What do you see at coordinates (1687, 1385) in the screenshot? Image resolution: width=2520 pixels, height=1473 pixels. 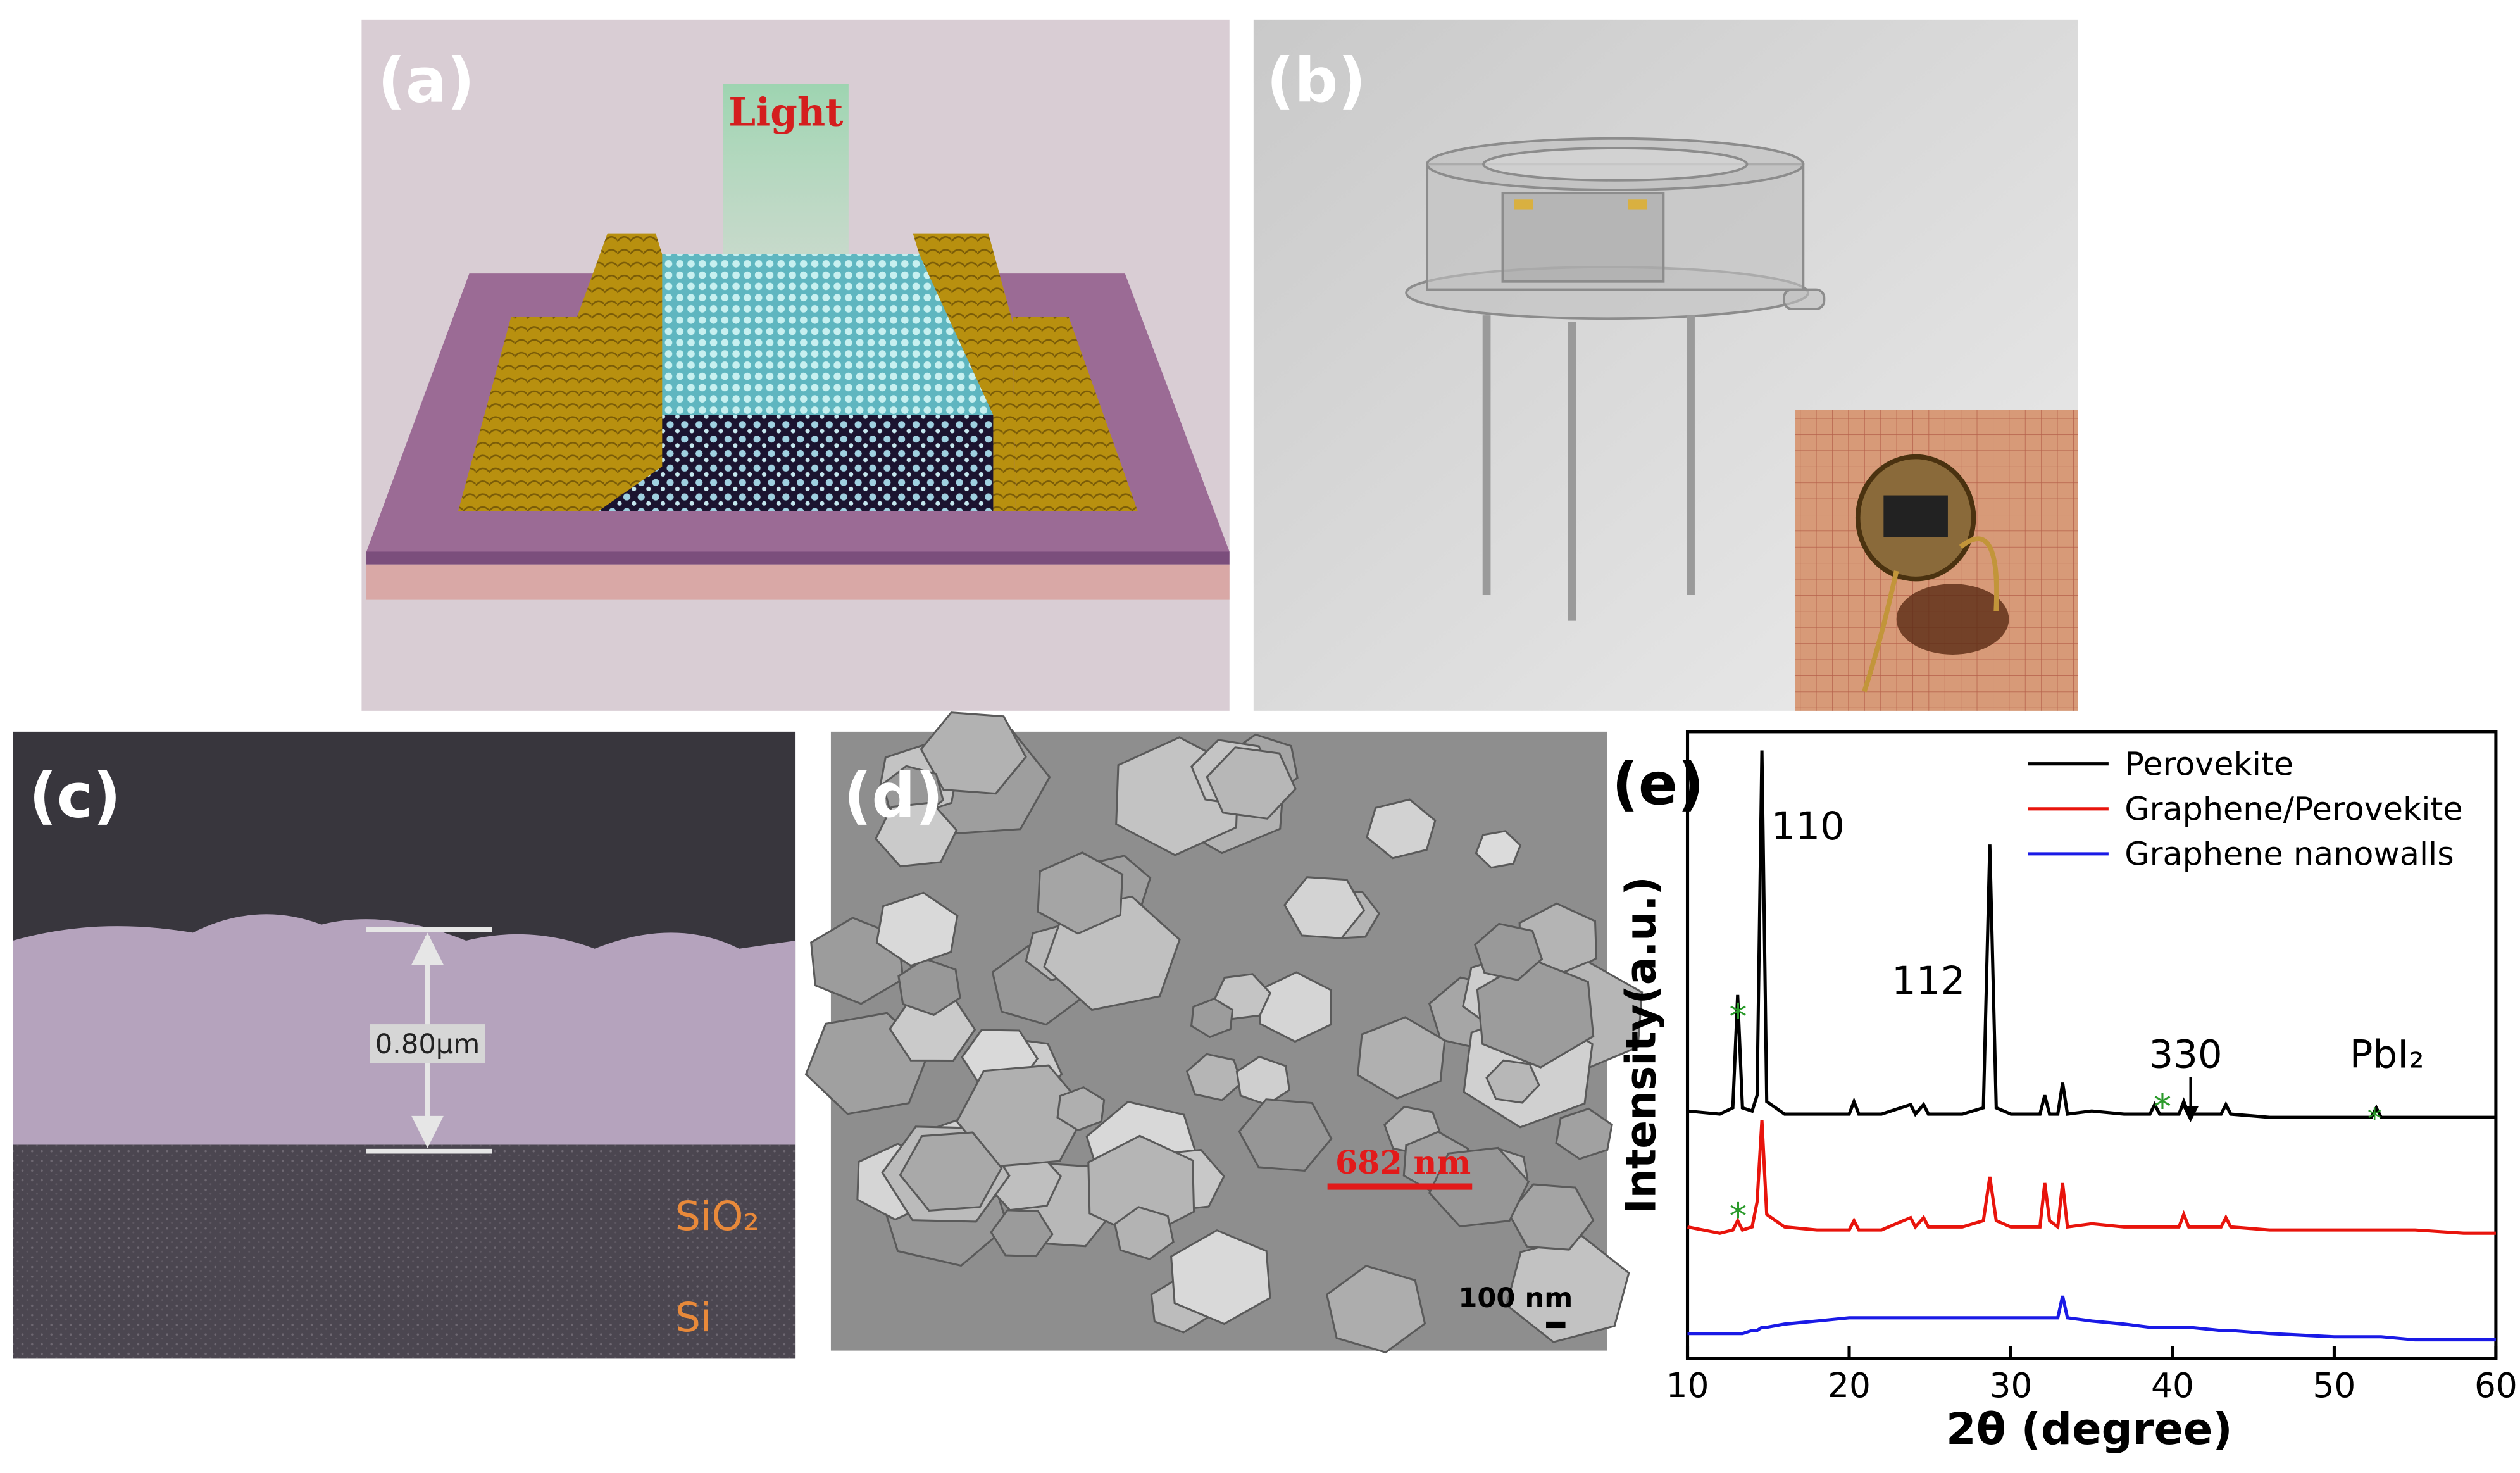 I see `x-tick-label: 10` at bounding box center [1687, 1385].